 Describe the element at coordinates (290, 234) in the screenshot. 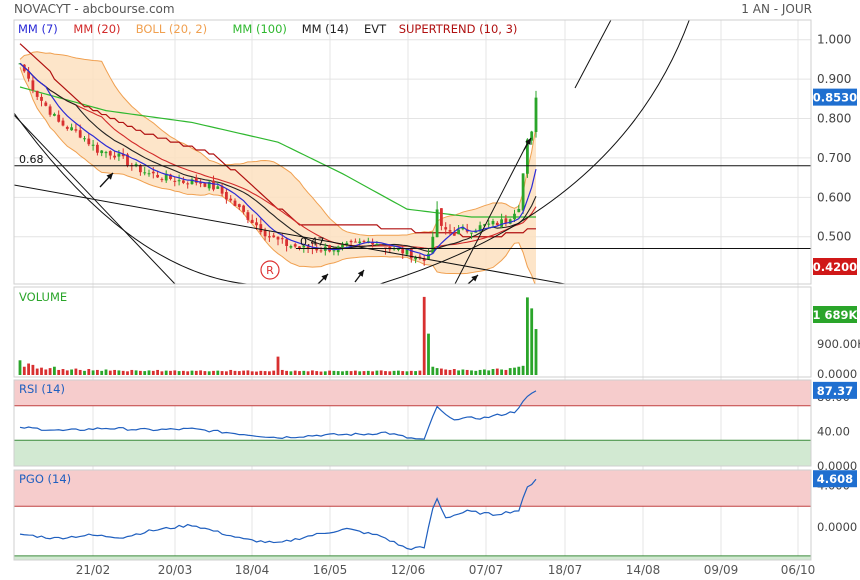

I see `trendline-long` at that location.